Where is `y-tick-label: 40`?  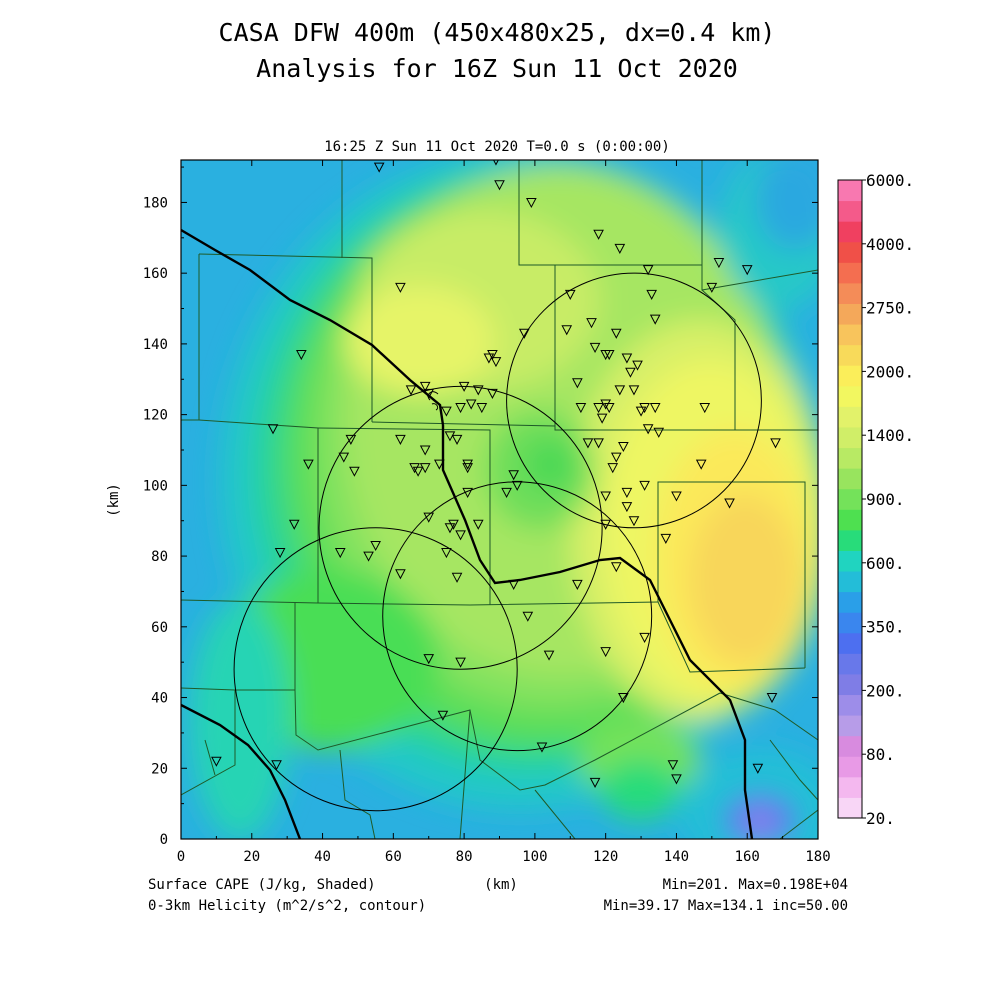 y-tick-label: 40 is located at coordinates (159, 699).